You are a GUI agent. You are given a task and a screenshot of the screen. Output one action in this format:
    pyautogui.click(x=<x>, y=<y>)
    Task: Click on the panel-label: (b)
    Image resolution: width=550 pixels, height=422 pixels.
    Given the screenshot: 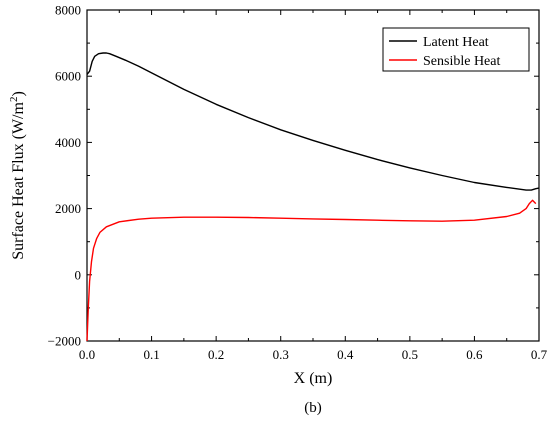 What is the action you would take?
    pyautogui.click(x=313, y=408)
    